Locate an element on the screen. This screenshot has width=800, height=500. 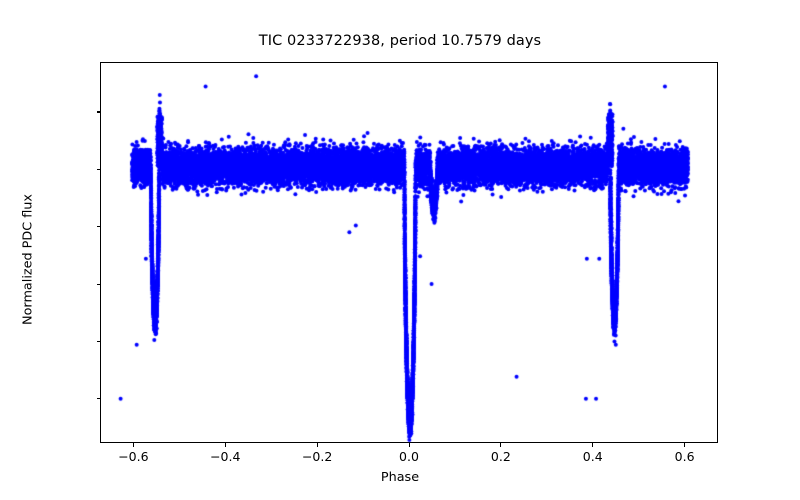
chart-title: TIC 0233722938, period 10.7579 days is located at coordinates (400, 41).